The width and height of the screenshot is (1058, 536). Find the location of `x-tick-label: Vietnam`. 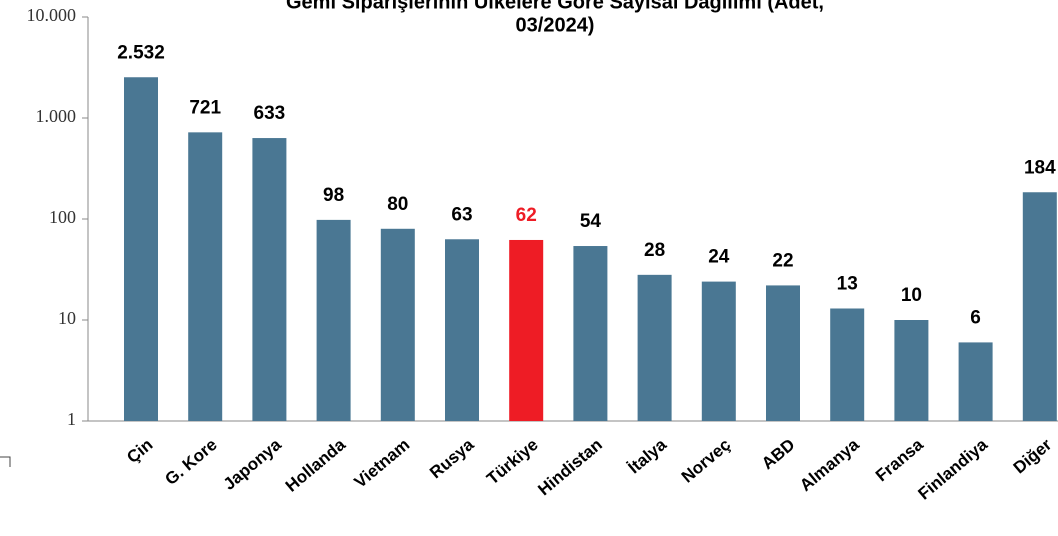

x-tick-label: Vietnam is located at coordinates (382, 463).